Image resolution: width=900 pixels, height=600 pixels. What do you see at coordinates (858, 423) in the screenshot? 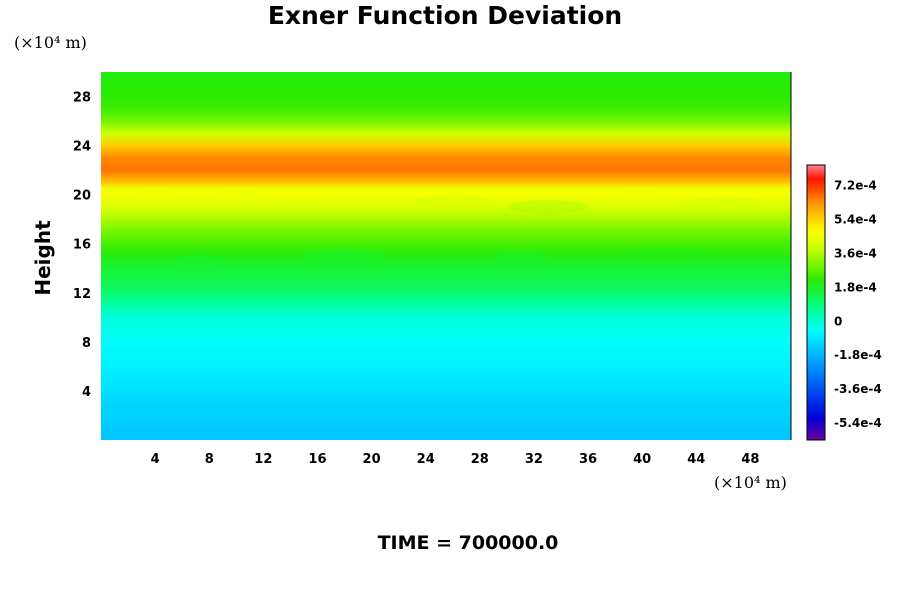
I see `colorbar-tick-label: -5.4e-4` at bounding box center [858, 423].